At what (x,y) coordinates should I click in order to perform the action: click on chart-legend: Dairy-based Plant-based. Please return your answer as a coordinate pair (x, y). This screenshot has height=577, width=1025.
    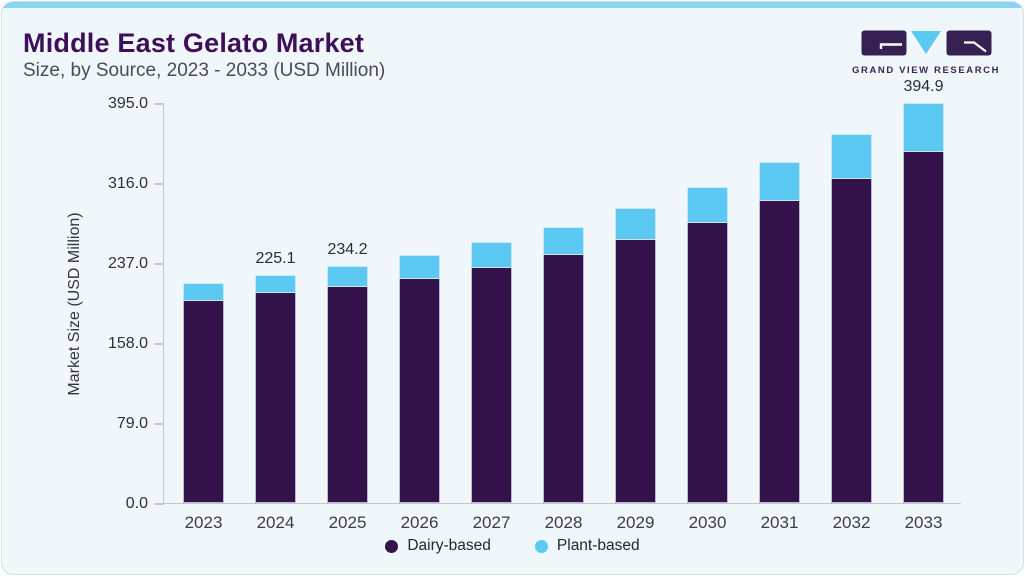
    Looking at the image, I should click on (512, 546).